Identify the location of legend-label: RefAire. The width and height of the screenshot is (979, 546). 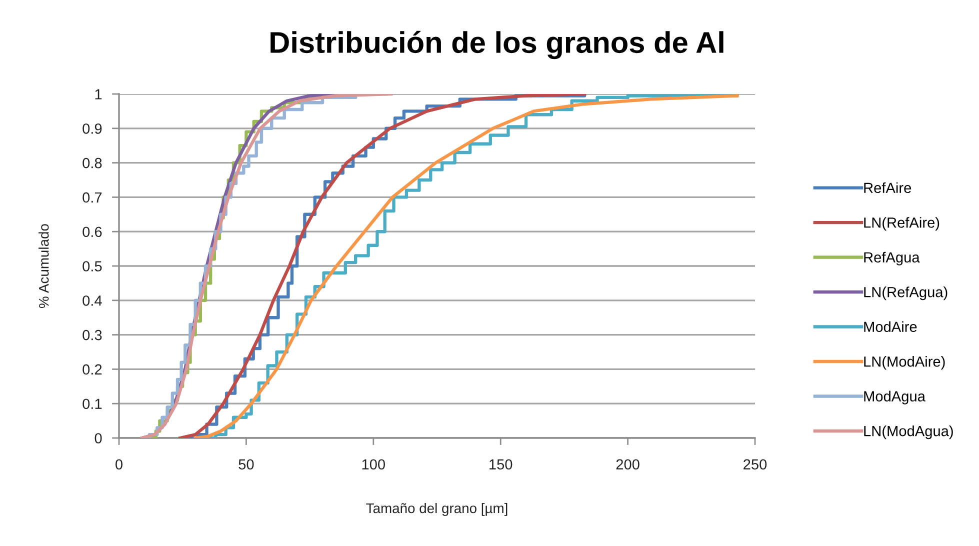
(887, 188).